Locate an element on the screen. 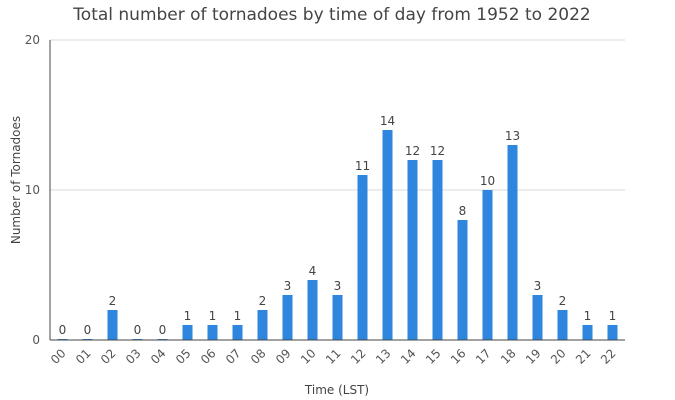  data-label-20: 2 is located at coordinates (563, 301).